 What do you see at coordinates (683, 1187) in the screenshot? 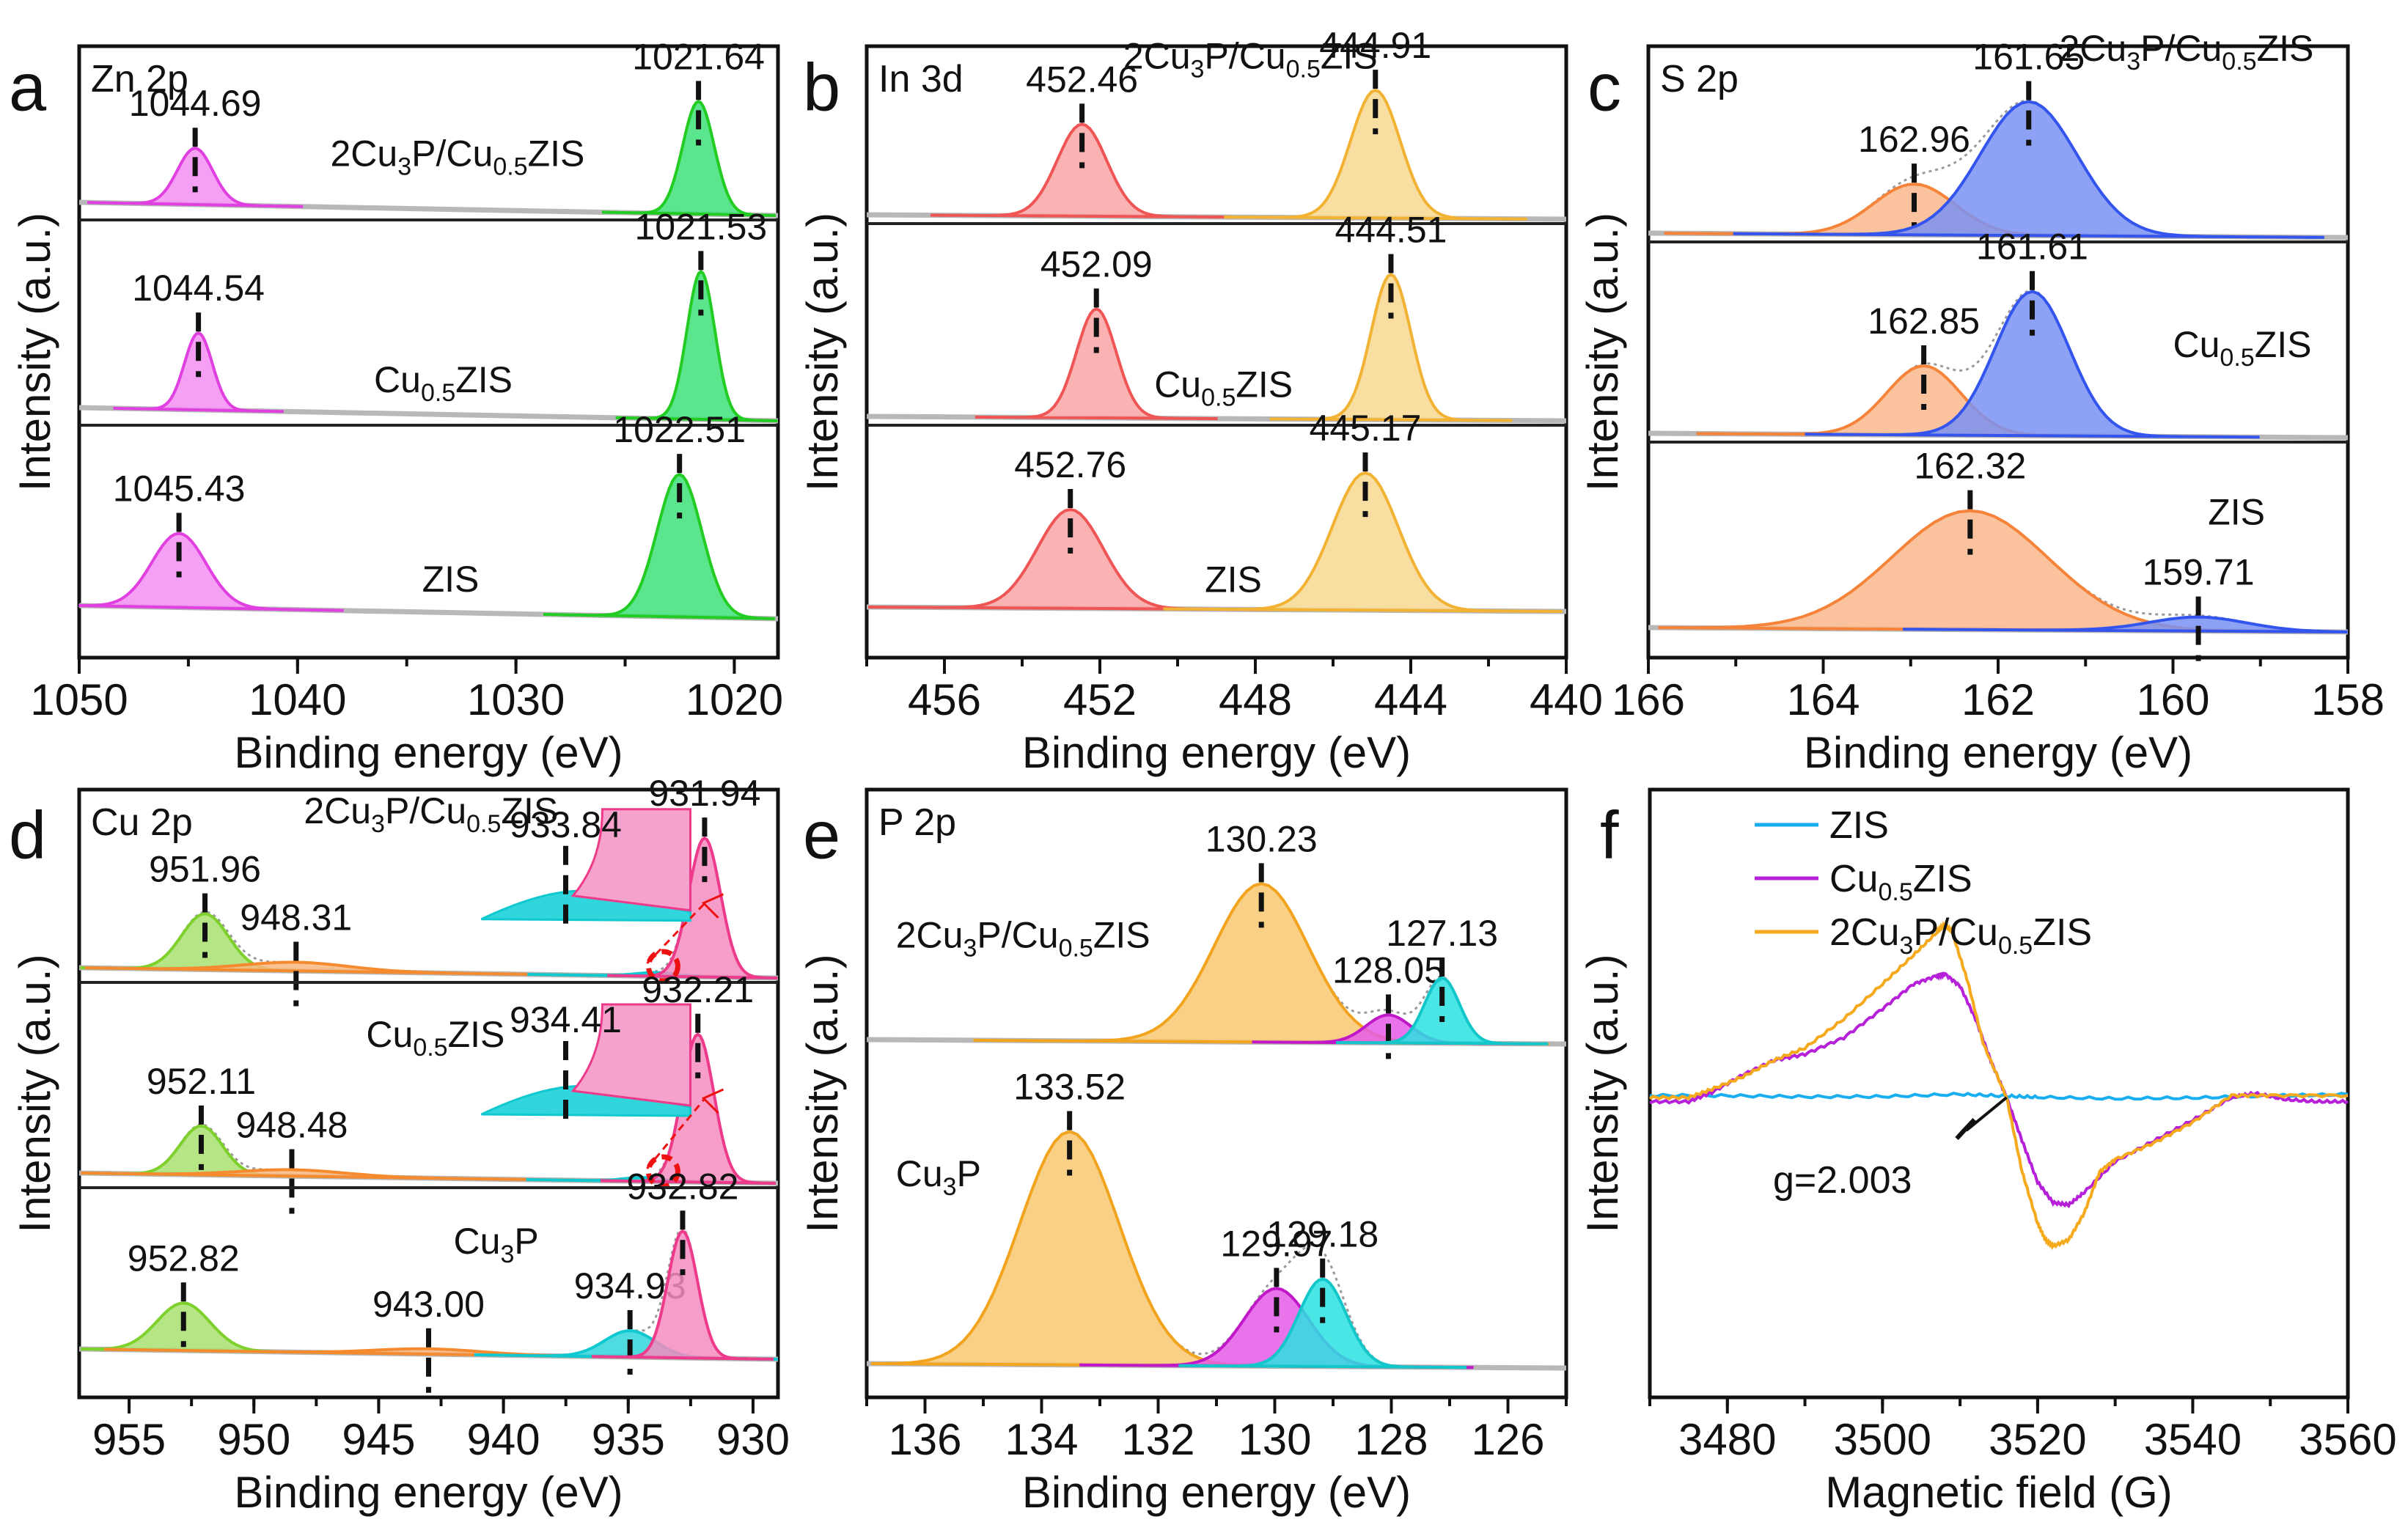
I see `peak-label: 932.82` at bounding box center [683, 1187].